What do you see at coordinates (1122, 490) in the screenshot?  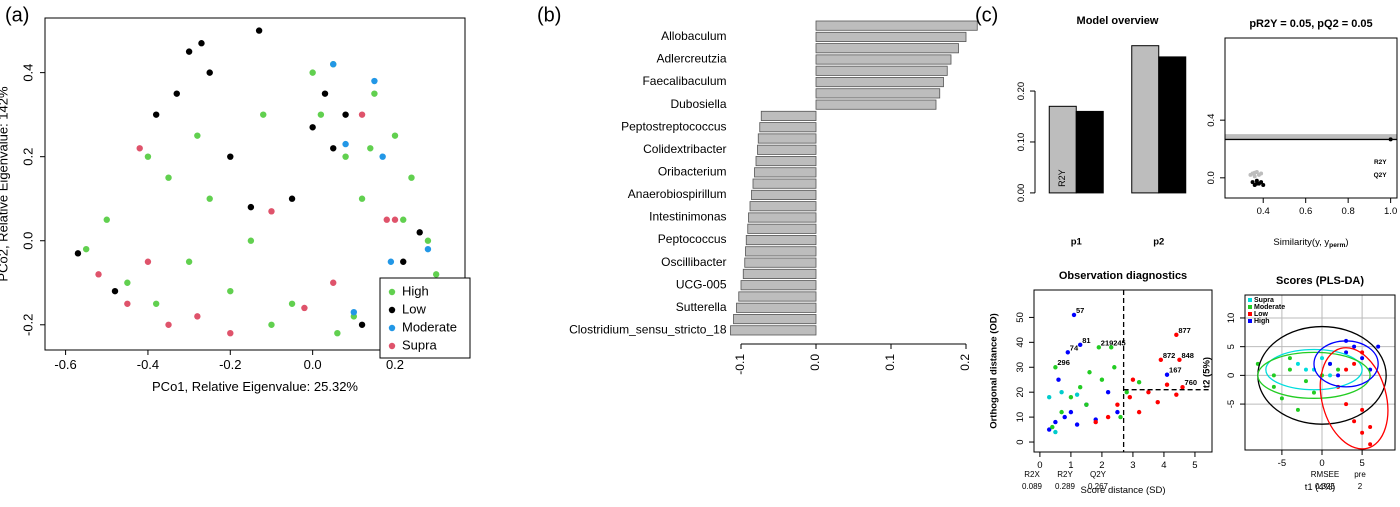 I see `x-axis-label: Score distance (SD)` at bounding box center [1122, 490].